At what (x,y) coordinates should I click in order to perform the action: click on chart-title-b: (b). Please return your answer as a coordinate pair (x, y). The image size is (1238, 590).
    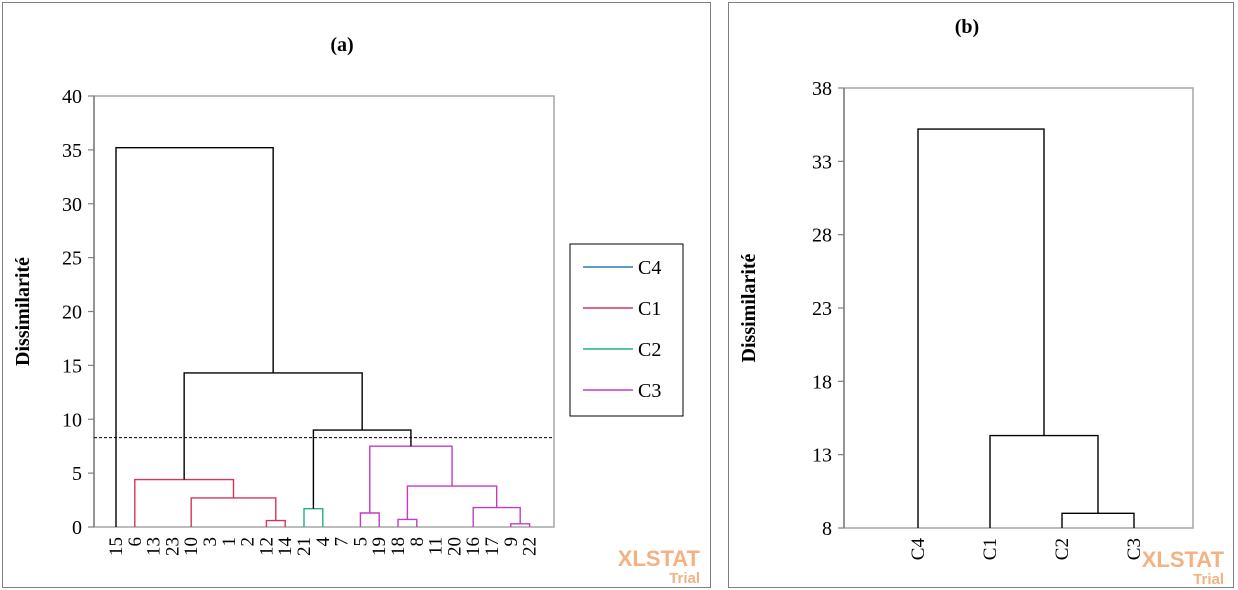
    Looking at the image, I should click on (967, 27).